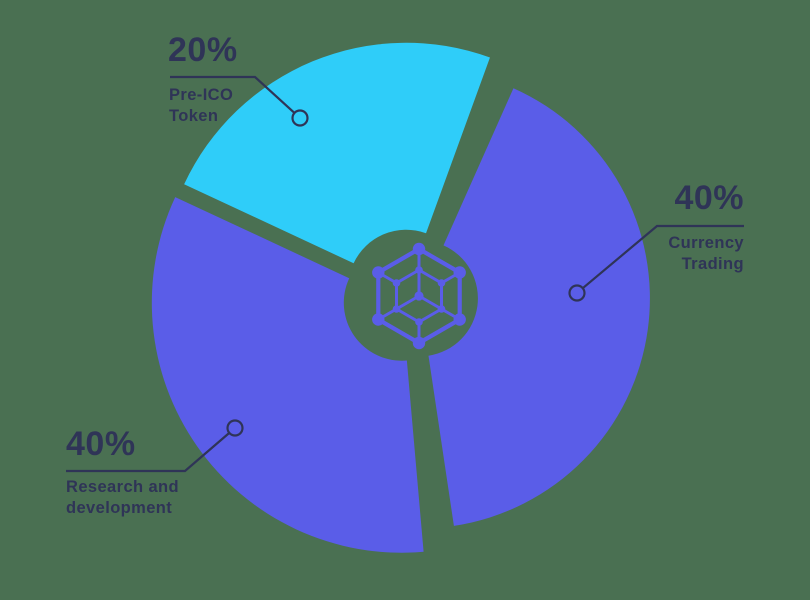 Image resolution: width=810 pixels, height=600 pixels. What do you see at coordinates (119, 508) in the screenshot?
I see `slice-label-line: development` at bounding box center [119, 508].